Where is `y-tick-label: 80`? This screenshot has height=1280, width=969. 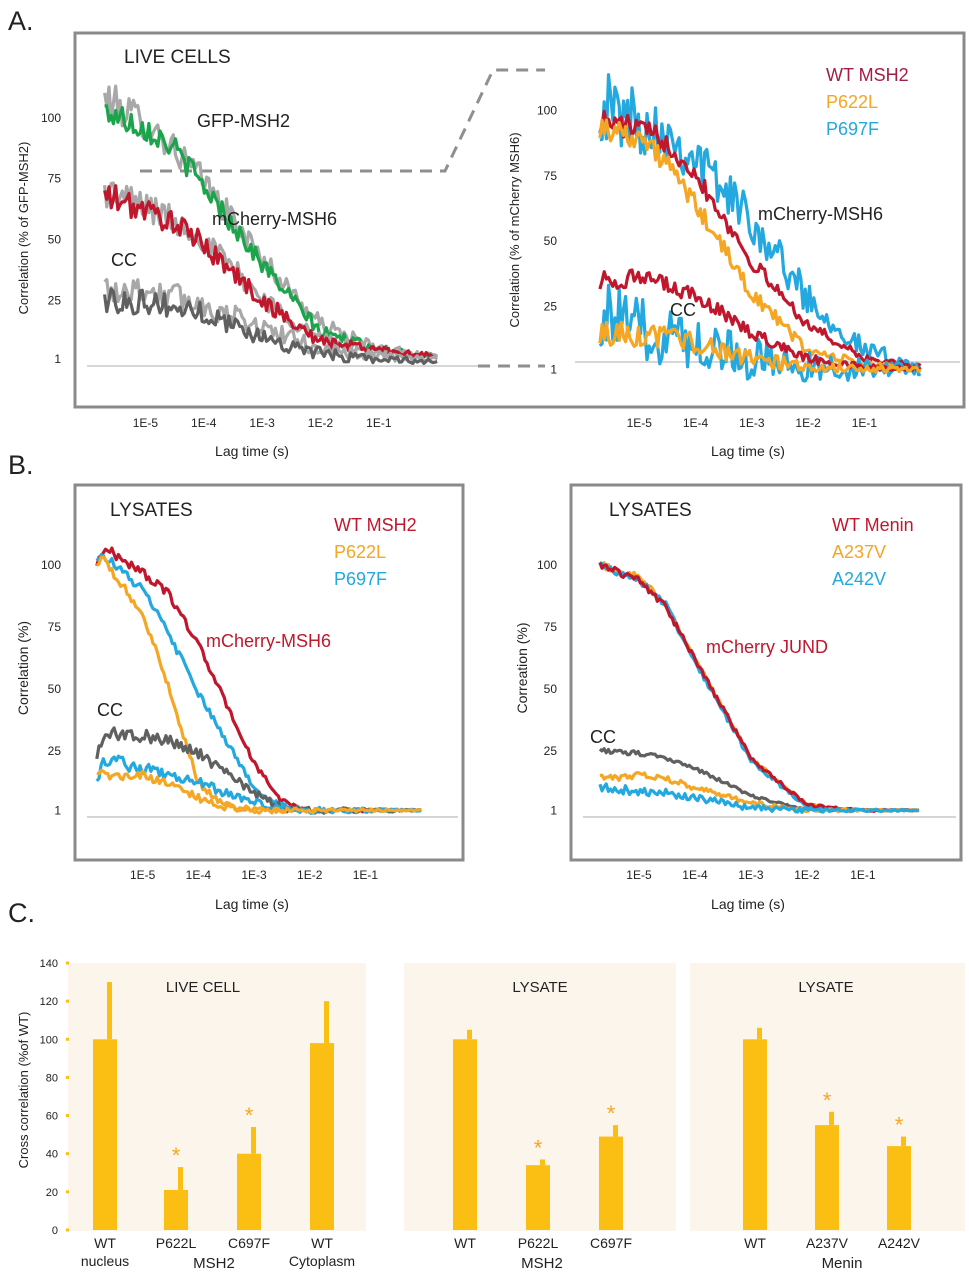
y-tick-label: 80 is located at coordinates (52, 1078).